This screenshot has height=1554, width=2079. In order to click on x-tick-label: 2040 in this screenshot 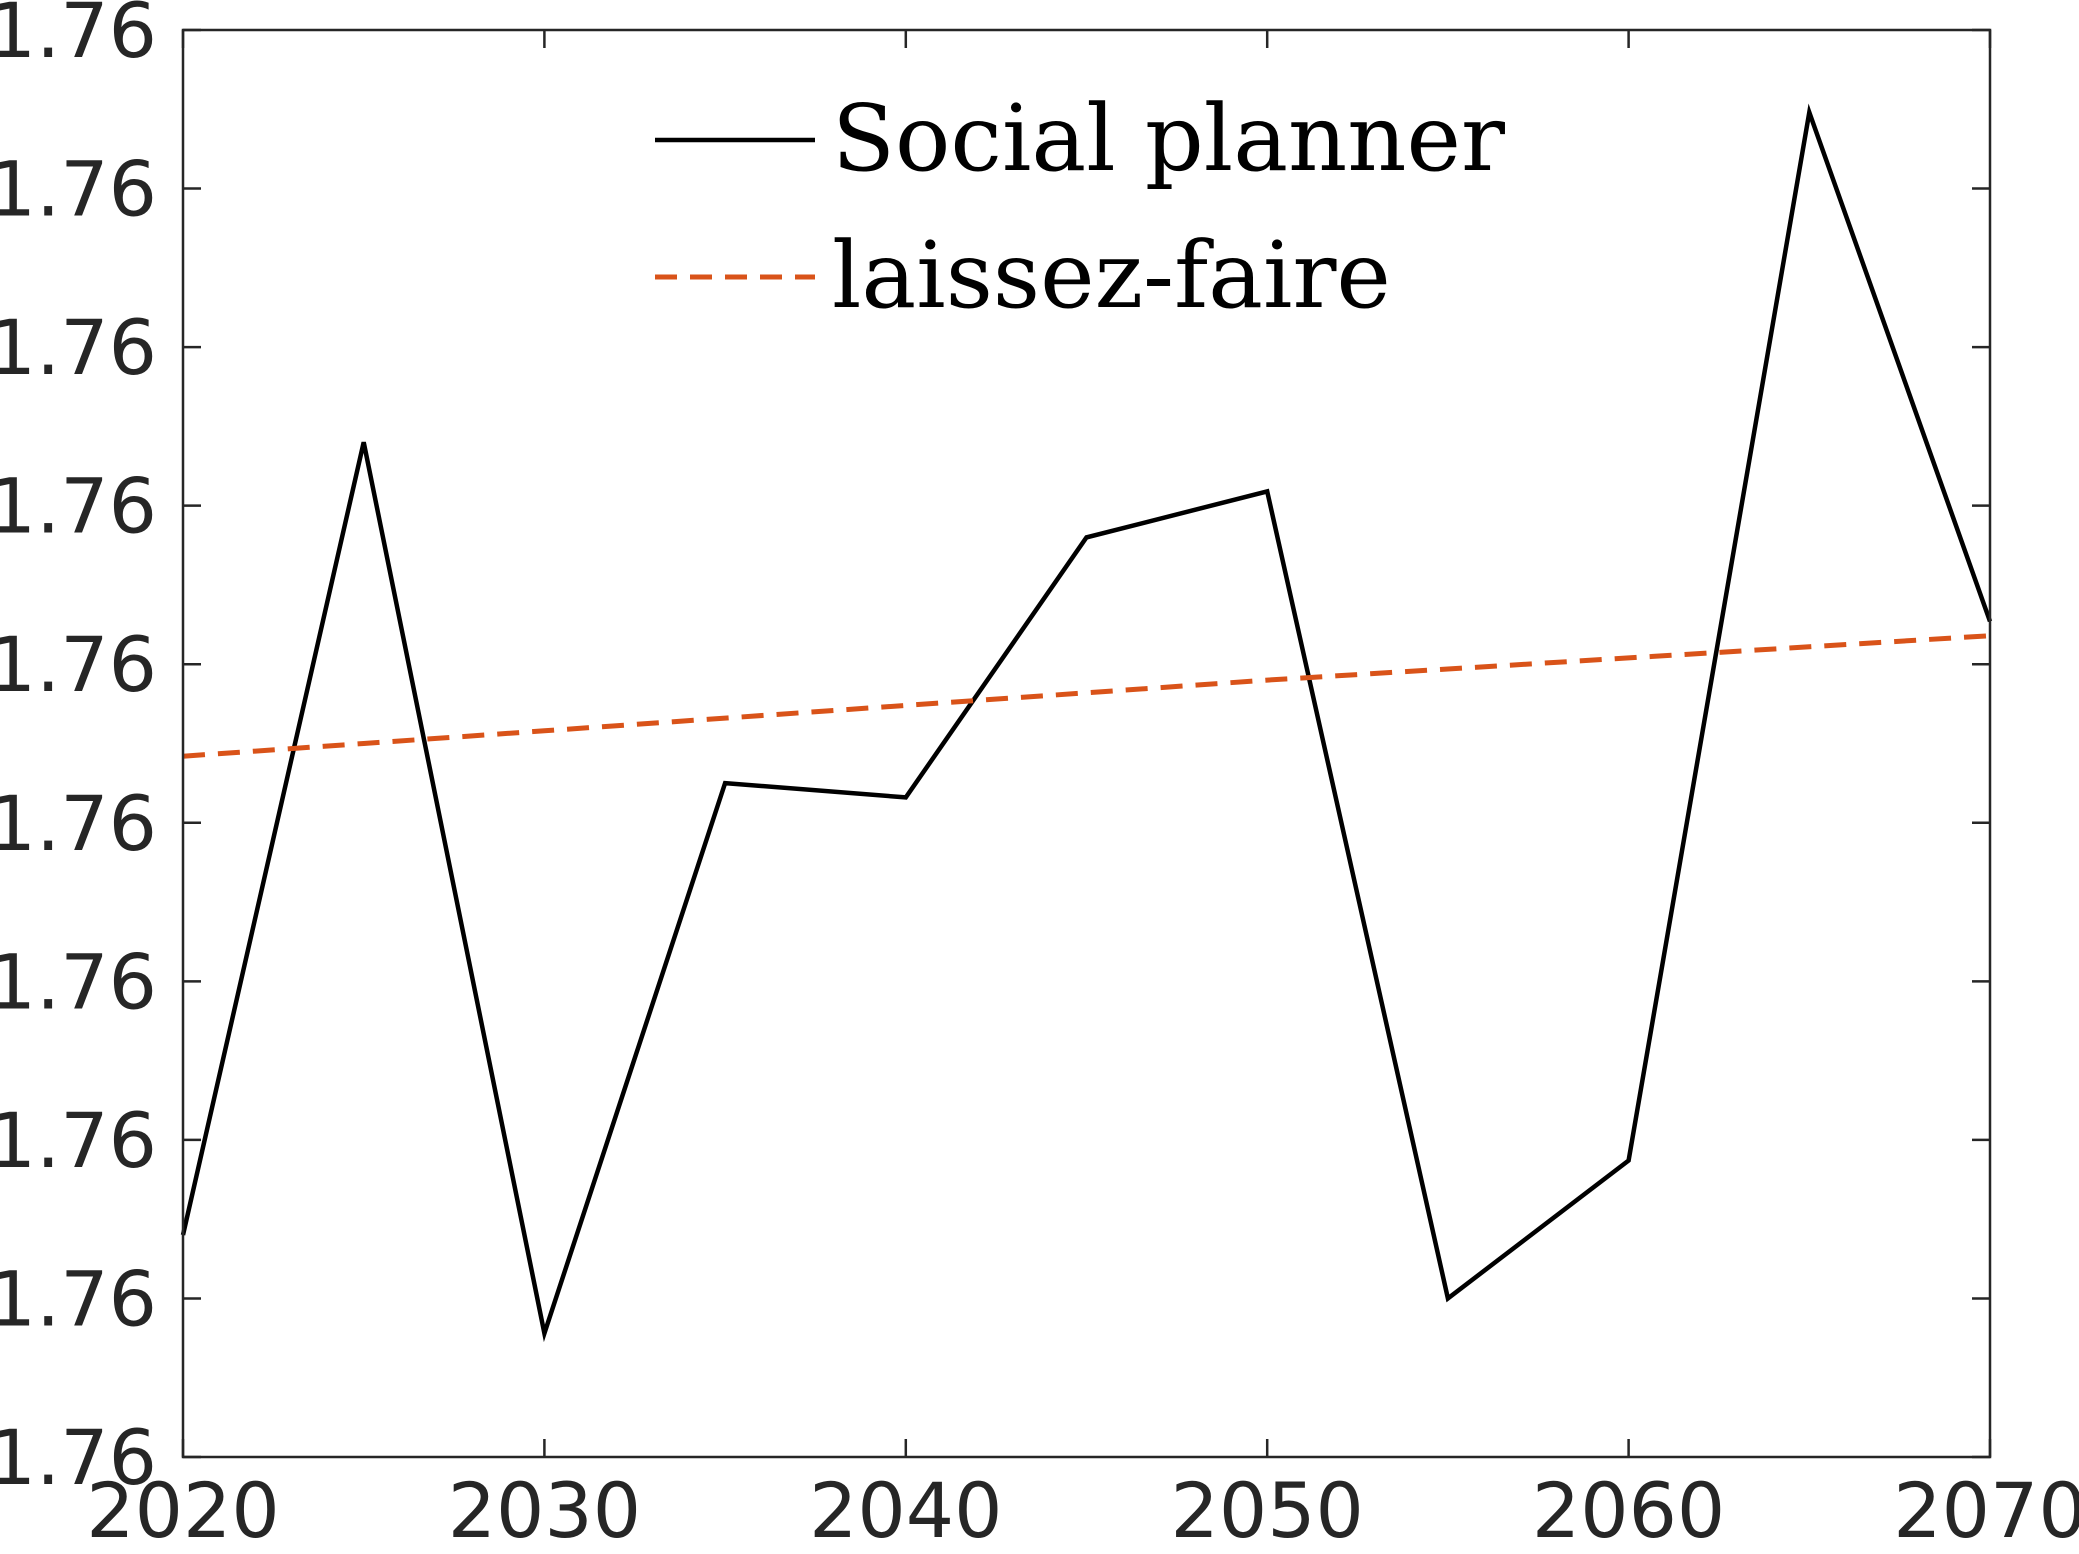, I will do `click(905, 1510)`.